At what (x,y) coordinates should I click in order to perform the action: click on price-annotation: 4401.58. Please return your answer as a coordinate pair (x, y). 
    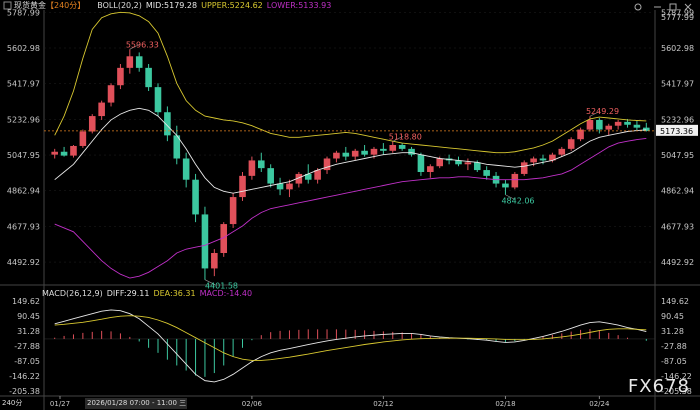
    Looking at the image, I should click on (221, 286).